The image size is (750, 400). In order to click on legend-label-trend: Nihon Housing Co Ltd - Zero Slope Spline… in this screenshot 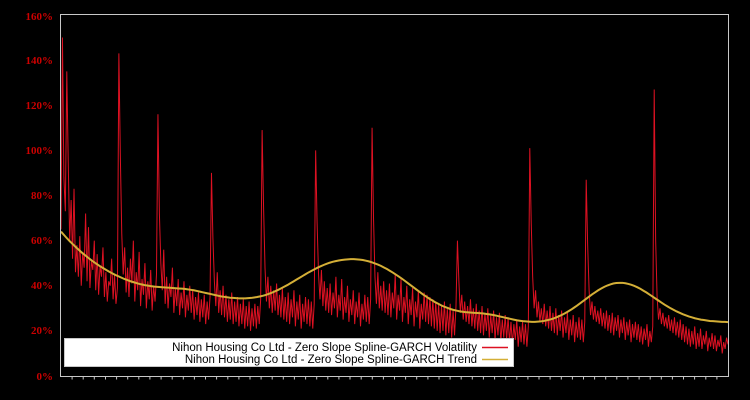, I will do `click(331, 360)`.